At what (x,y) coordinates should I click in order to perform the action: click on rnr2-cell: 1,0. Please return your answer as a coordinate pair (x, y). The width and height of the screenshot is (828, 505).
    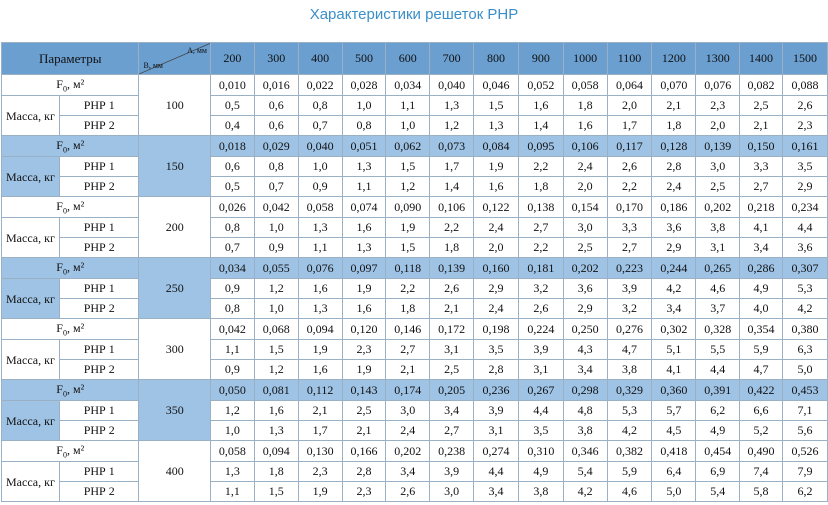
    Looking at the image, I should click on (232, 430).